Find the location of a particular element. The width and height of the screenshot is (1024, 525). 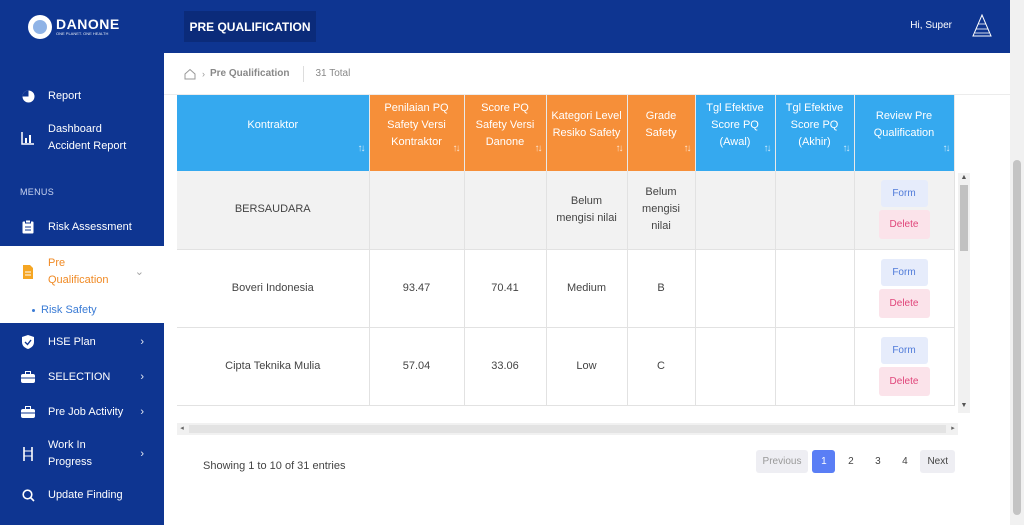

sidebar-item-report: Report is located at coordinates (82, 96).